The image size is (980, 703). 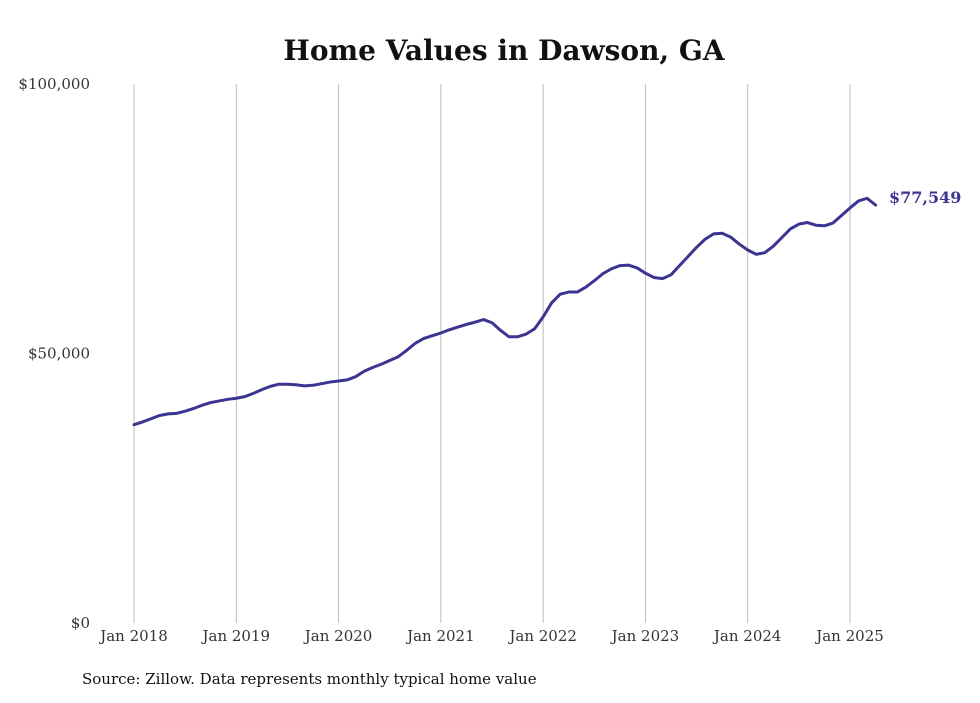 I want to click on x-tick-label: Jan 2021, so click(x=440, y=636).